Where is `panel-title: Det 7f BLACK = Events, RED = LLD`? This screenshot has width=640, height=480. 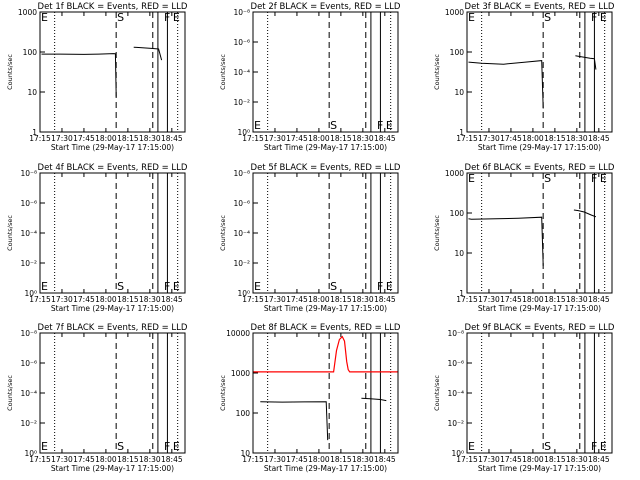 panel-title: Det 7f BLACK = Events, RED = LLD is located at coordinates (113, 328).